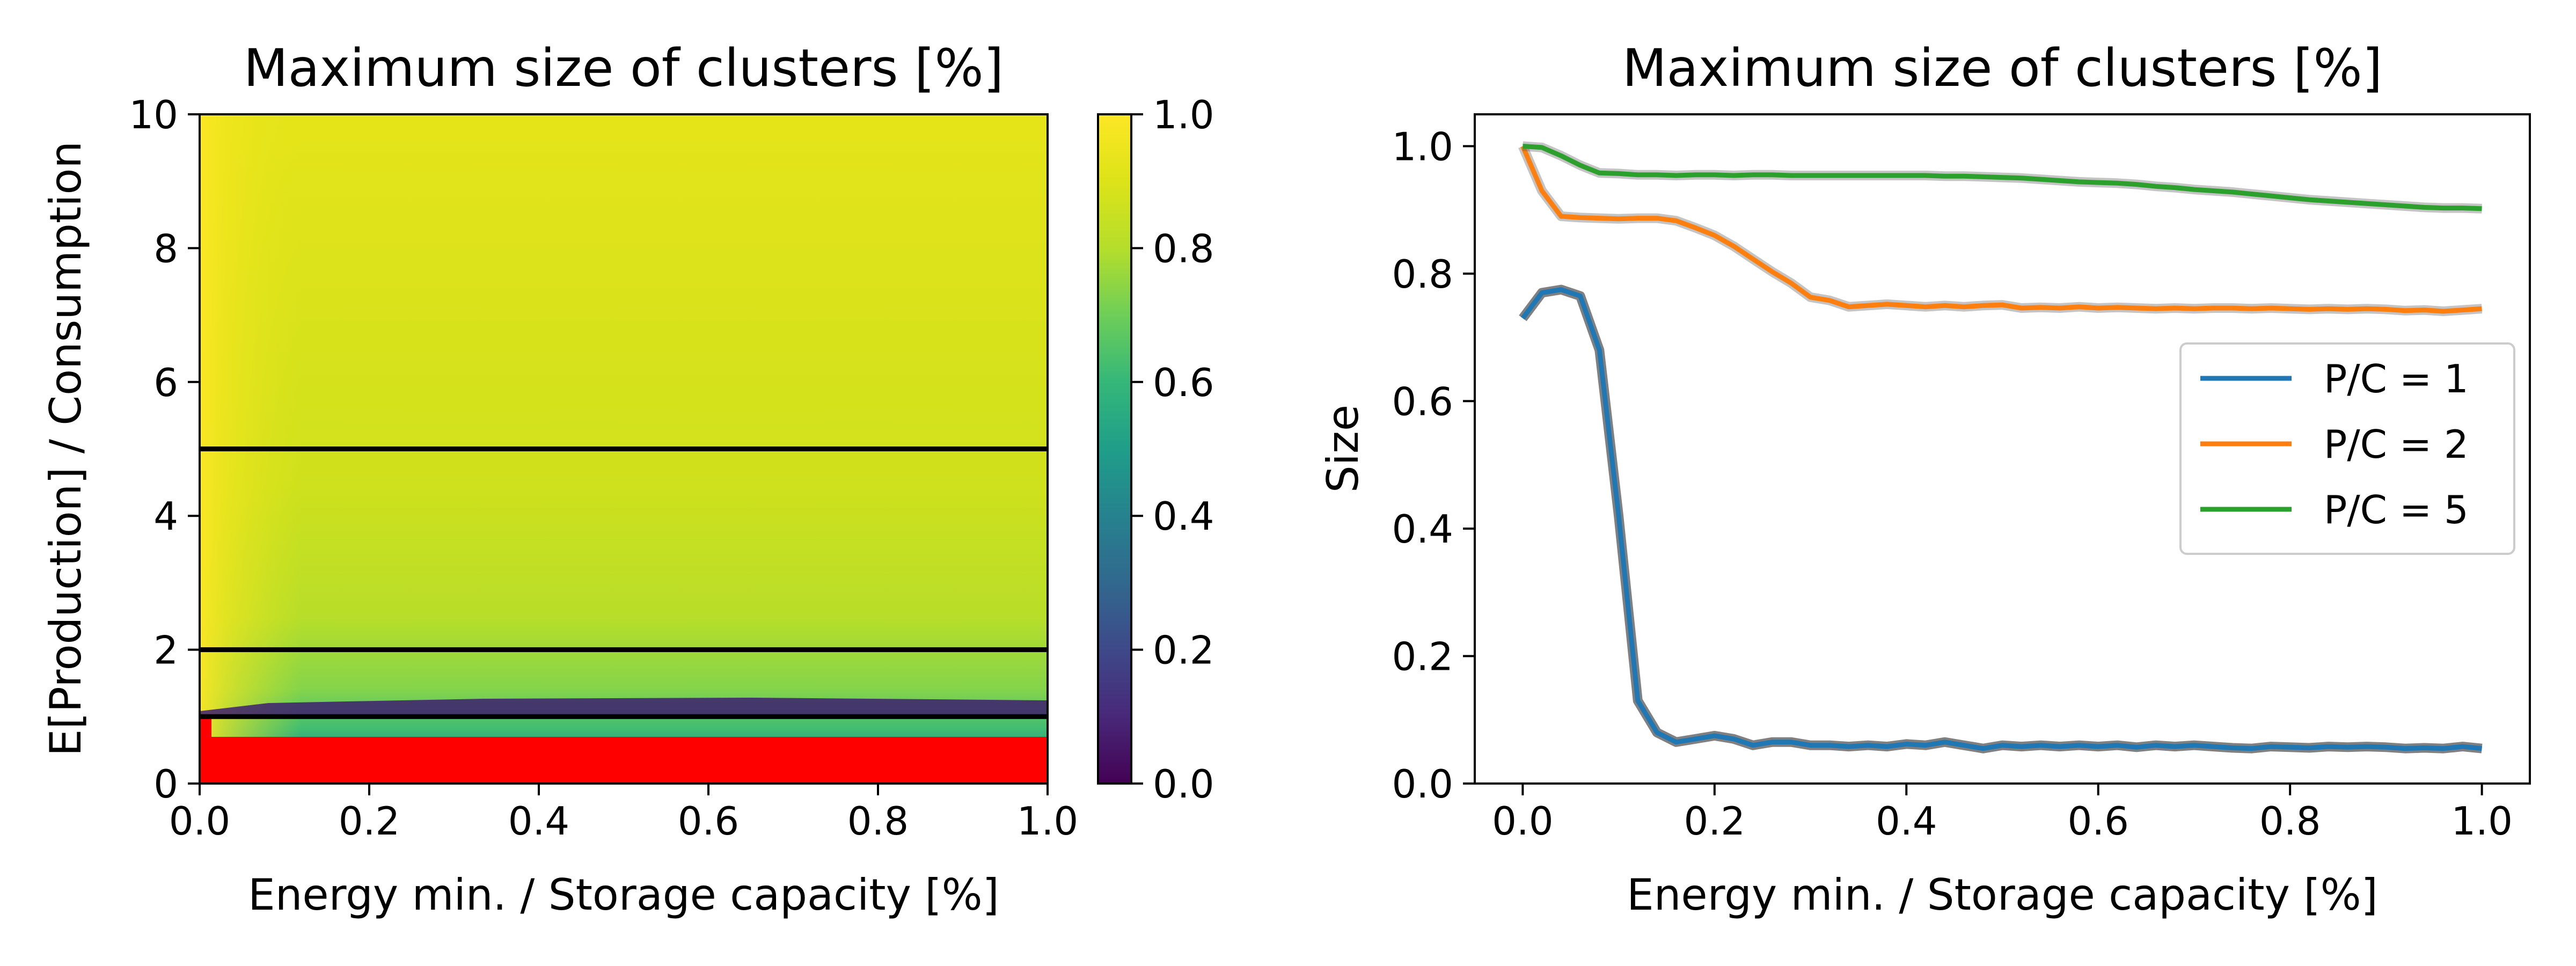 The width and height of the screenshot is (2576, 966). Describe the element at coordinates (165, 382) in the screenshot. I see `hm-y-tick-label: 6` at that location.